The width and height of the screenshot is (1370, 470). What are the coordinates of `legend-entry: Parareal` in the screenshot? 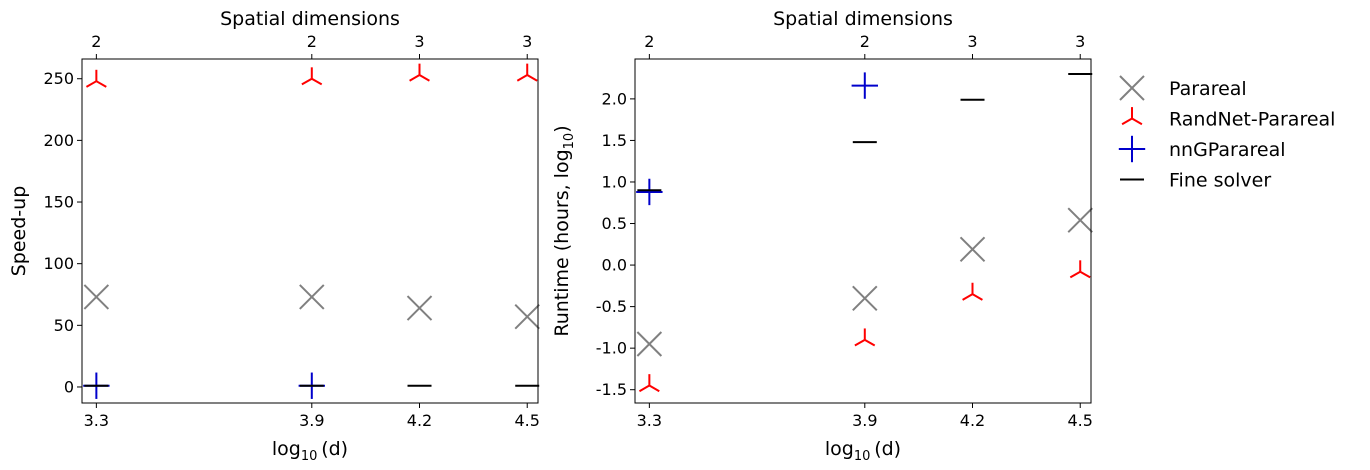 It's located at (1183, 88).